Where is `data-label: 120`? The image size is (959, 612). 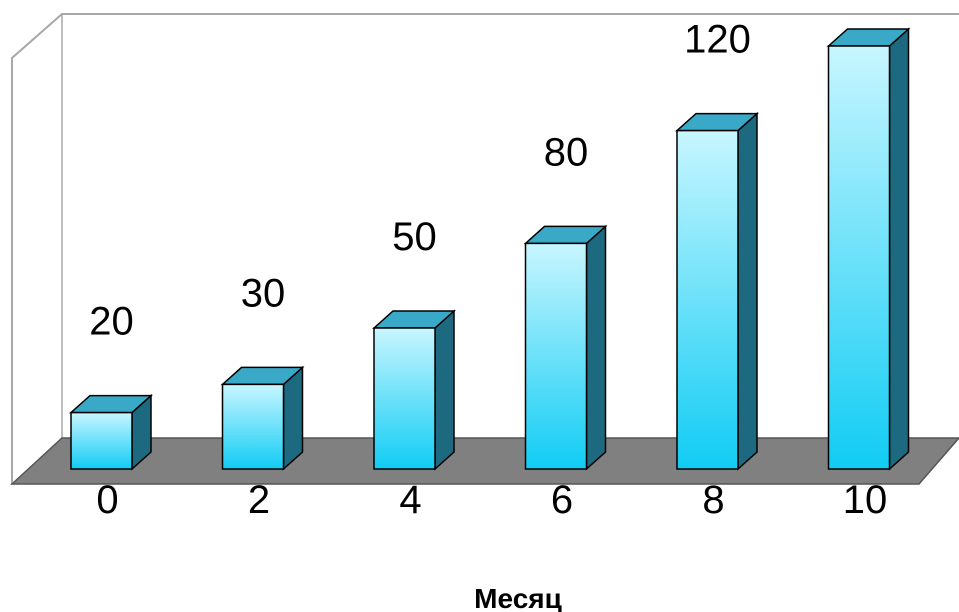
data-label: 120 is located at coordinates (717, 40).